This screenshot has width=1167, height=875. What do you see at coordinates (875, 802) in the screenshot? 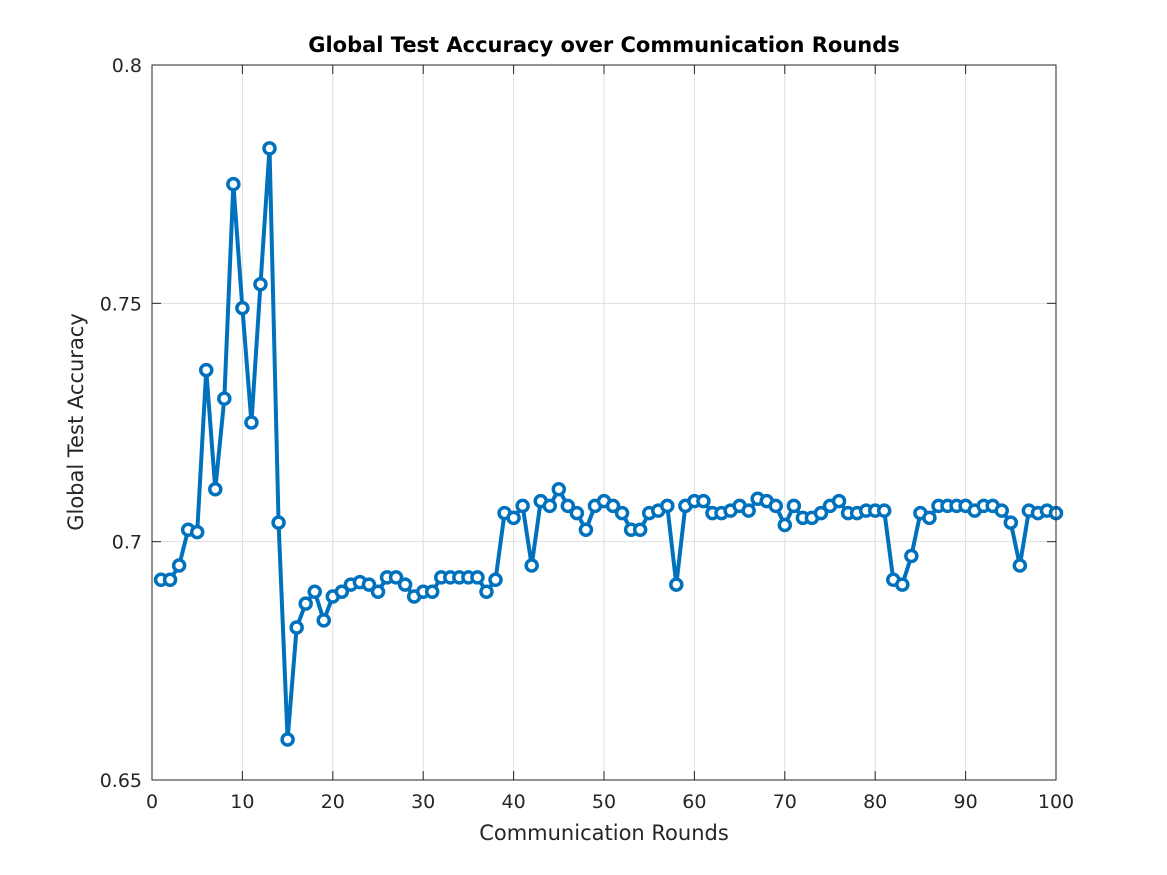
I see `x-tick-label: 80` at bounding box center [875, 802].